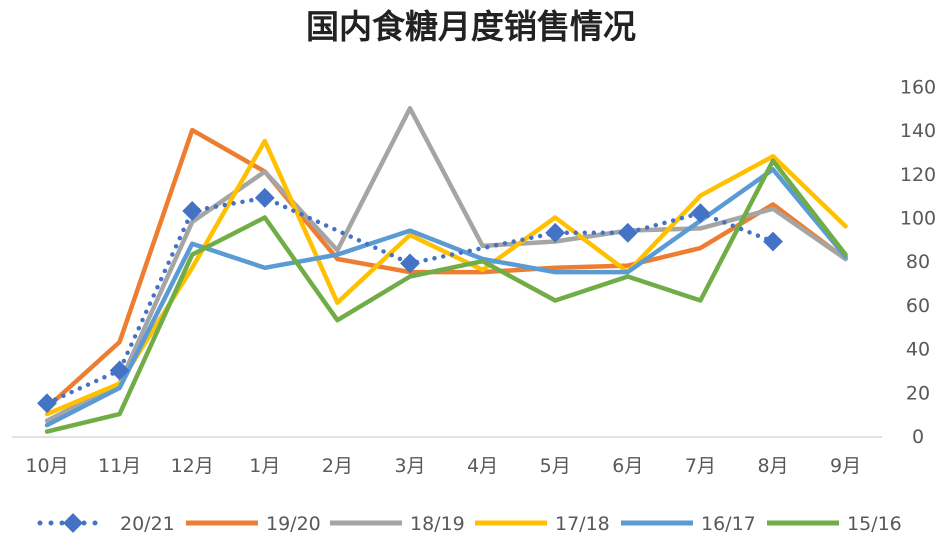  What do you see at coordinates (918, 131) in the screenshot?
I see `y-tick-label: 140` at bounding box center [918, 131].